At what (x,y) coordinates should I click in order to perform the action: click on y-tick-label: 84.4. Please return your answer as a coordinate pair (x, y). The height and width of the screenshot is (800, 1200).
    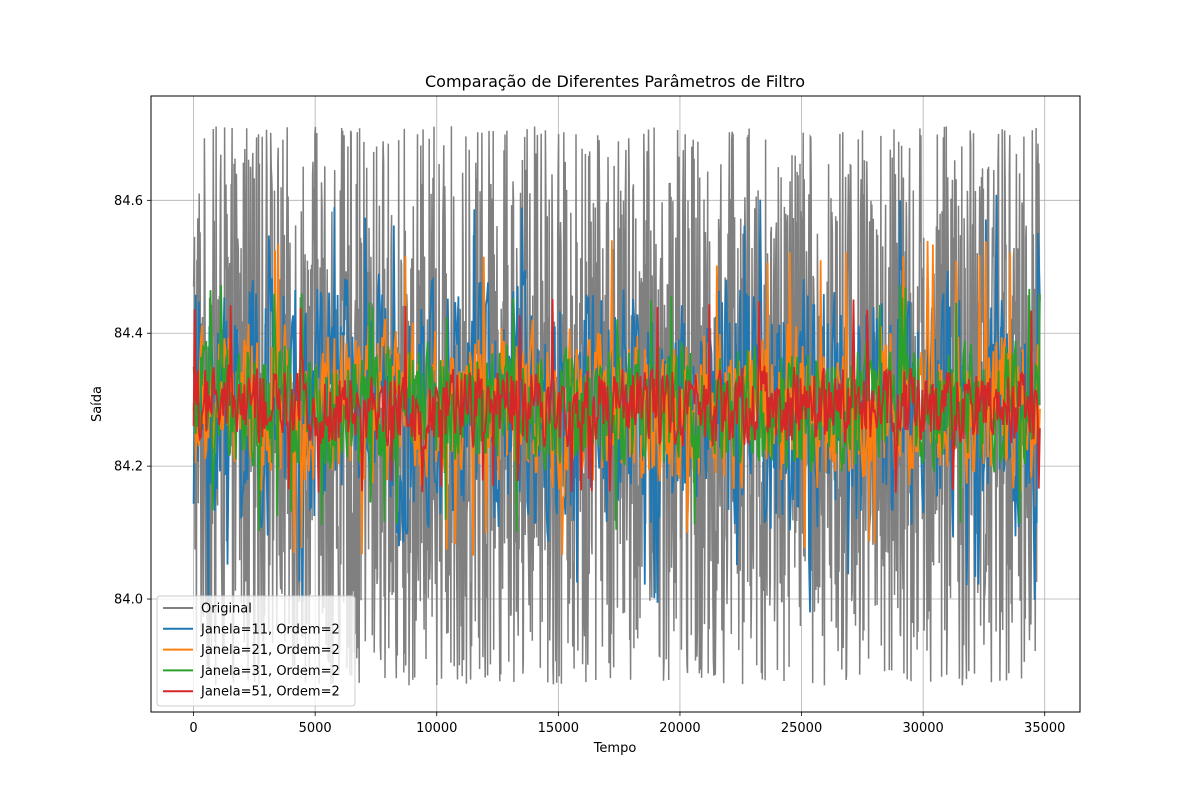
    Looking at the image, I should click on (128, 334).